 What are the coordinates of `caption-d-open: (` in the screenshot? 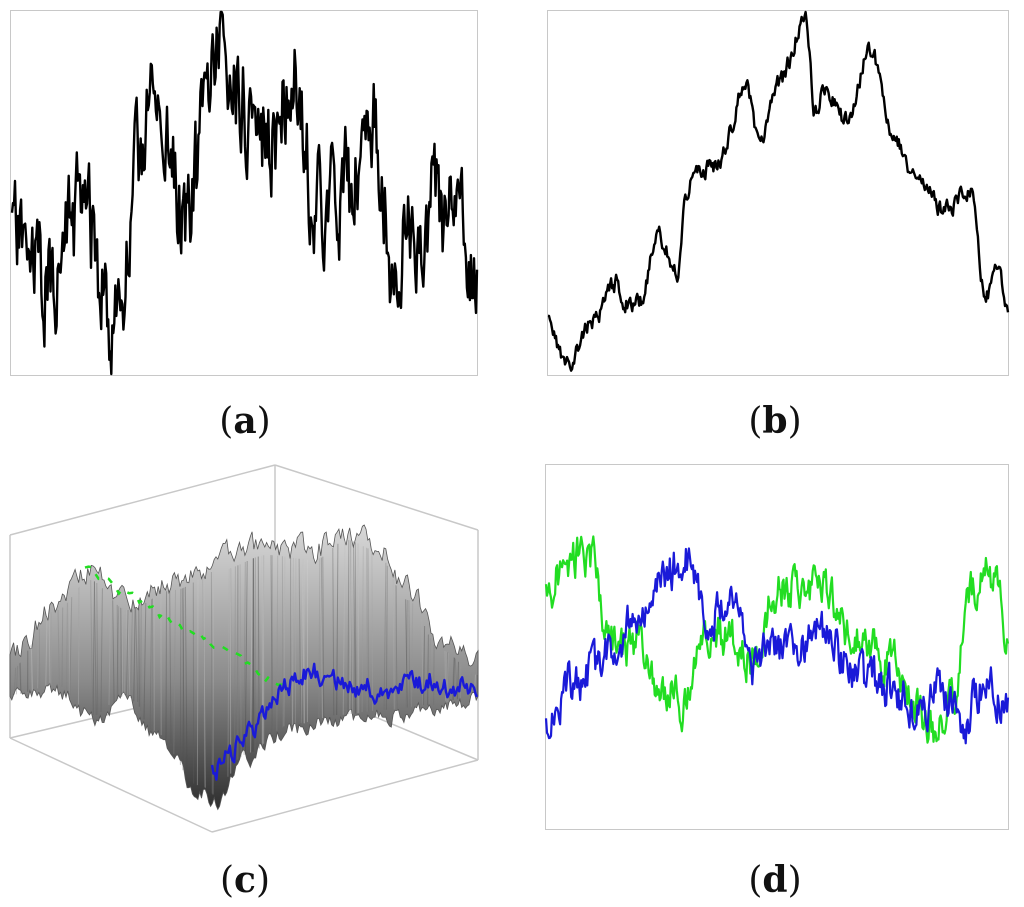 It's located at (755, 880).